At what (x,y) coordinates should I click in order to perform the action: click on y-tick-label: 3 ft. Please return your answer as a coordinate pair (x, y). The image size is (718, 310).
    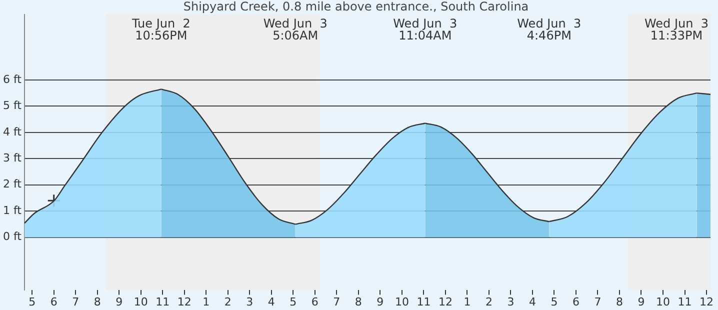
    Looking at the image, I should click on (12, 158).